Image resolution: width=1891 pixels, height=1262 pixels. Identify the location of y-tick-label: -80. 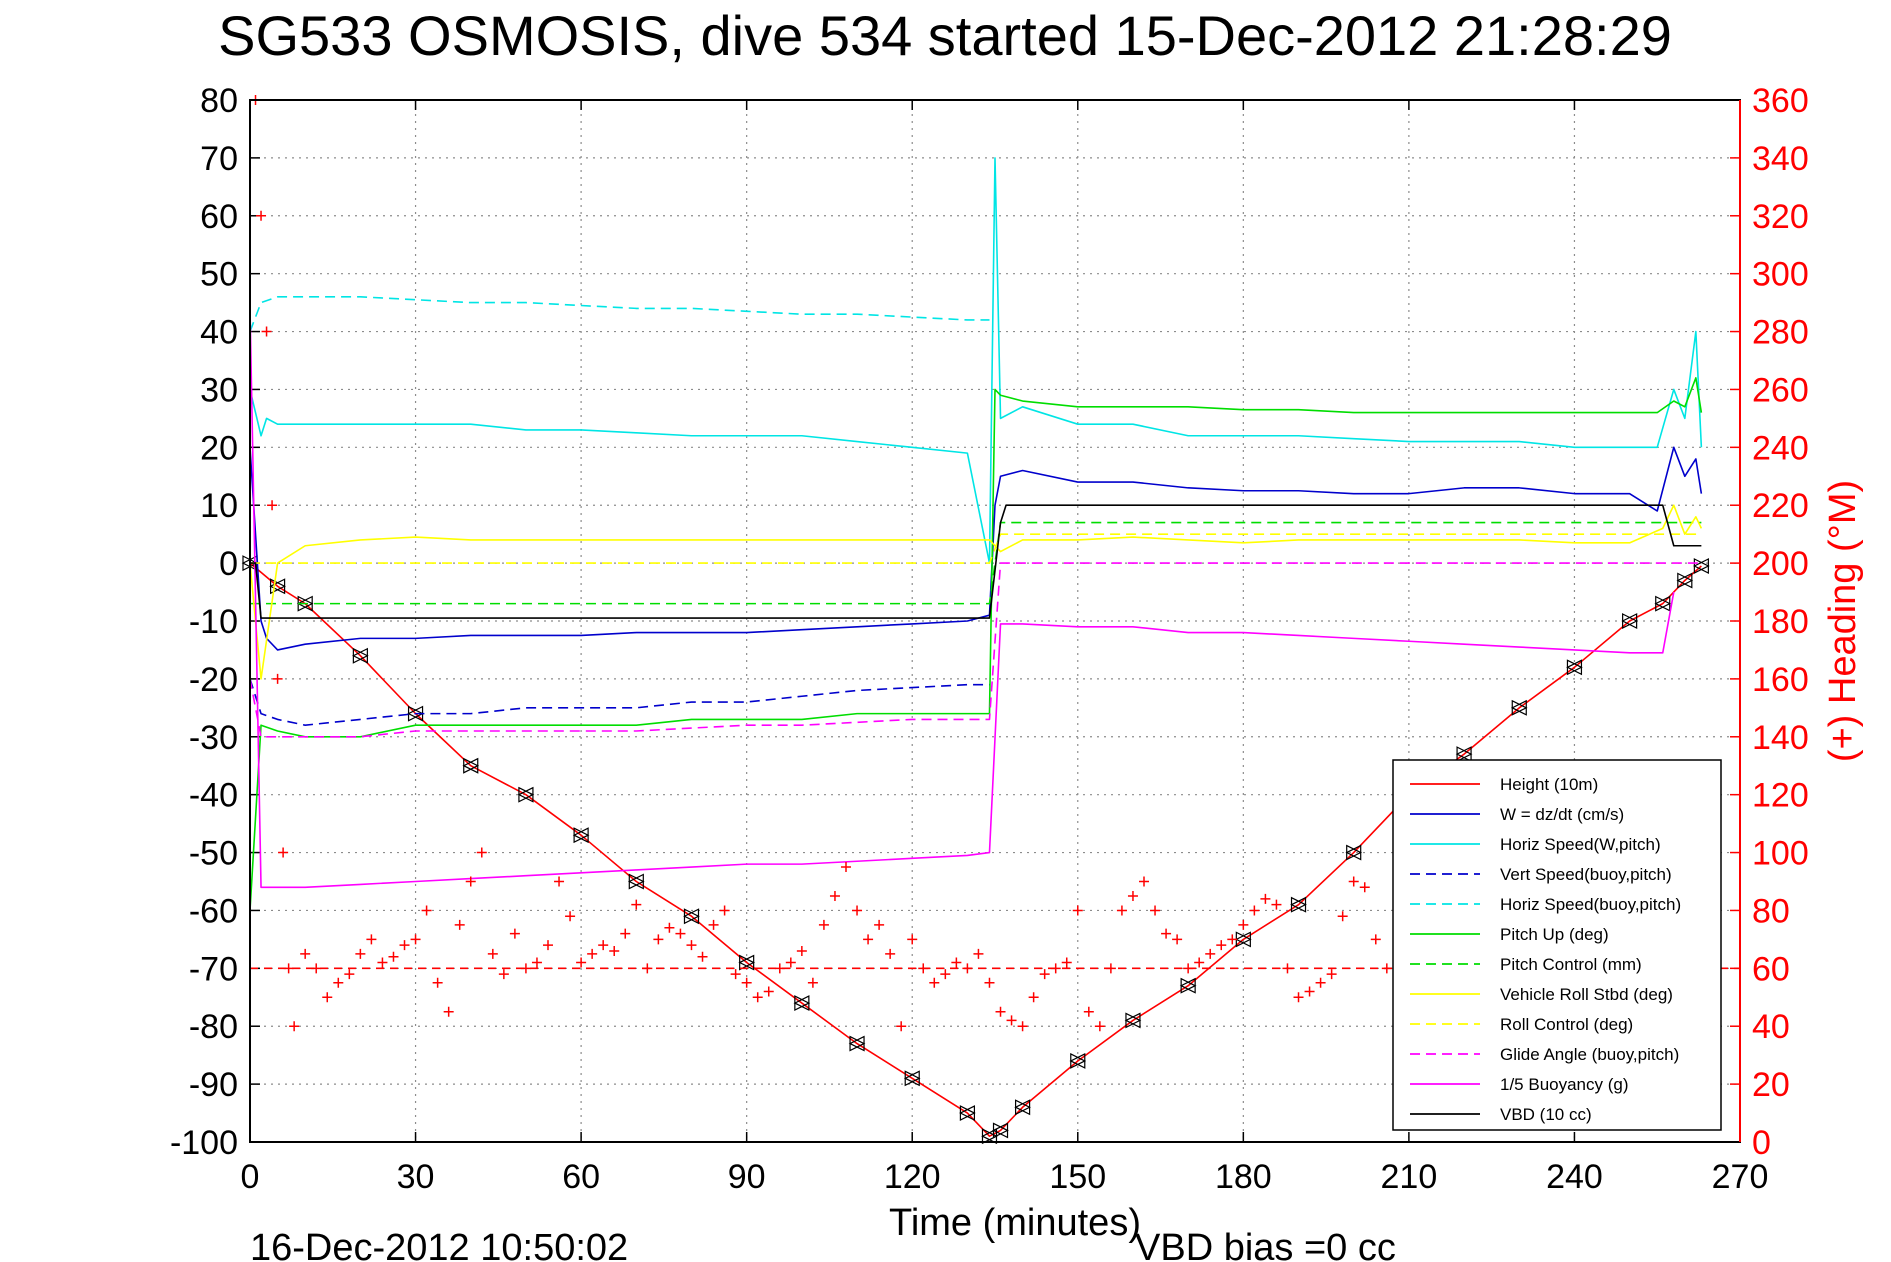
(213, 1027).